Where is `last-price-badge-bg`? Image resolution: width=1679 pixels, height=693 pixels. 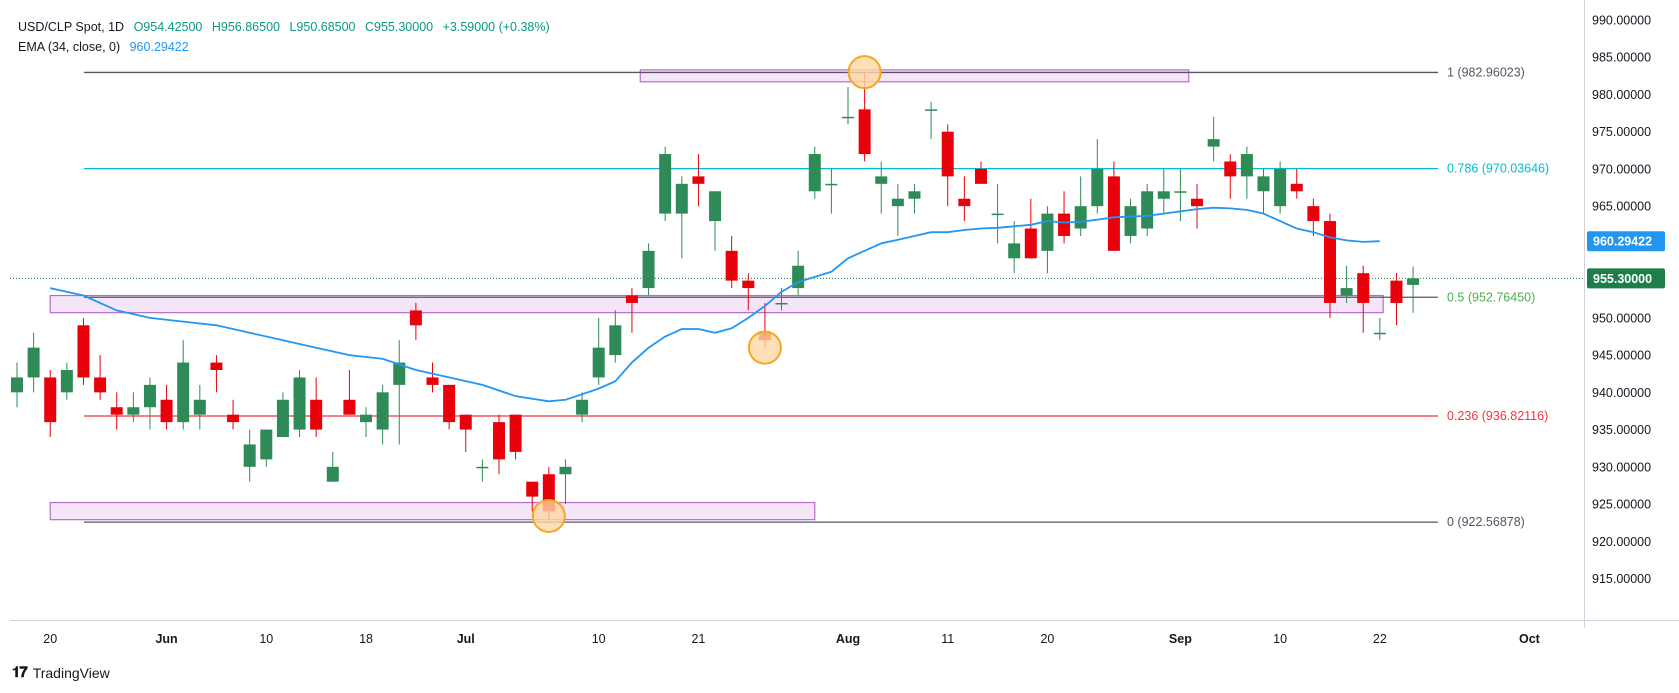
last-price-badge-bg is located at coordinates (1626, 278).